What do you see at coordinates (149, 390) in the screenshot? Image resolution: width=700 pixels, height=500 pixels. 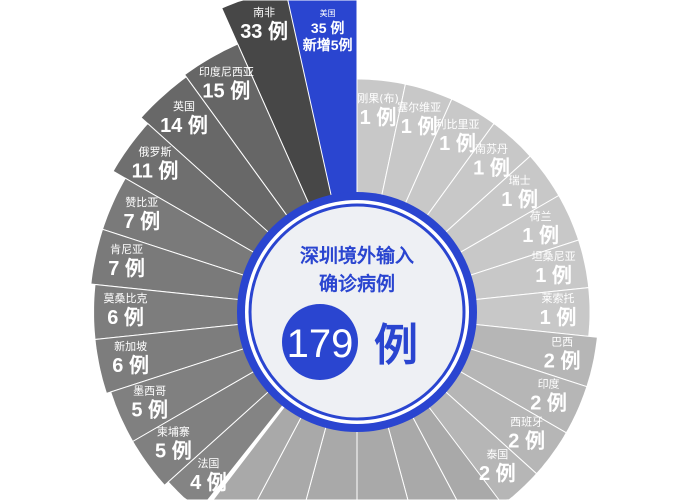 I see `label-name: 墨西哥` at bounding box center [149, 390].